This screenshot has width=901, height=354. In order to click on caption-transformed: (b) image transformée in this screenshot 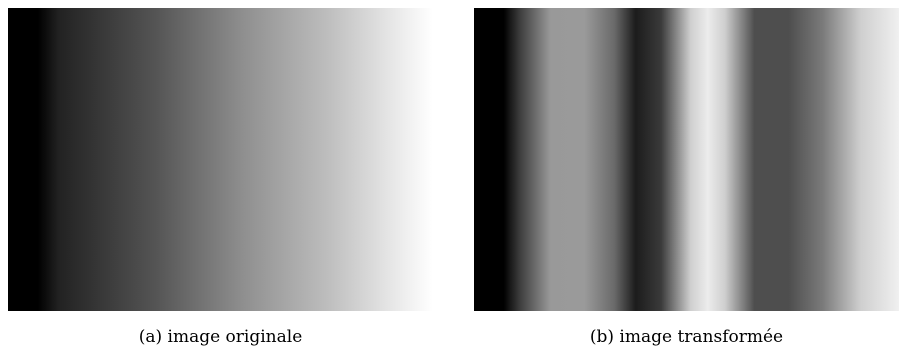, I will do `click(686, 337)`.